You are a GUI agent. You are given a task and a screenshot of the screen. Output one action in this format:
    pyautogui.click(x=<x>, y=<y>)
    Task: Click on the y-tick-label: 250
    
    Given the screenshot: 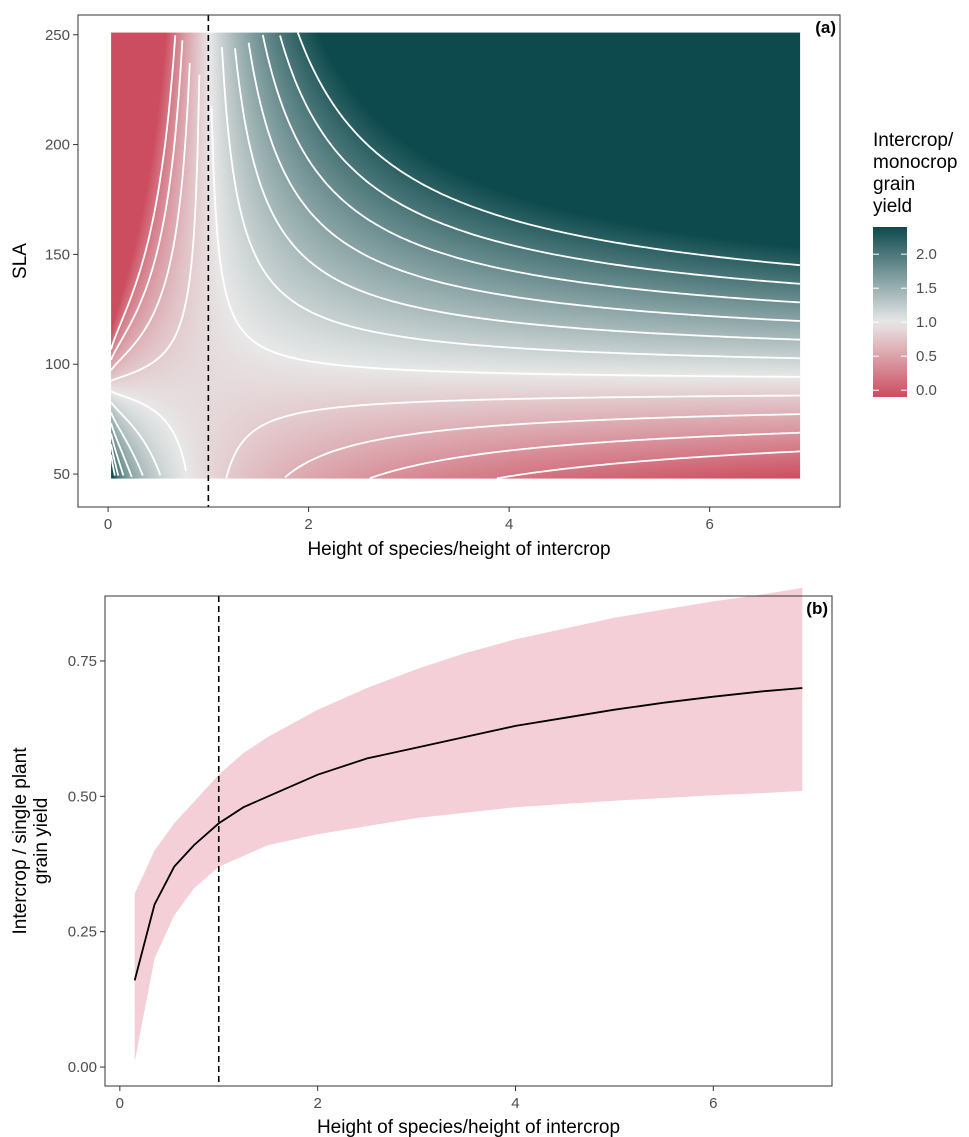 What is the action you would take?
    pyautogui.click(x=57, y=35)
    